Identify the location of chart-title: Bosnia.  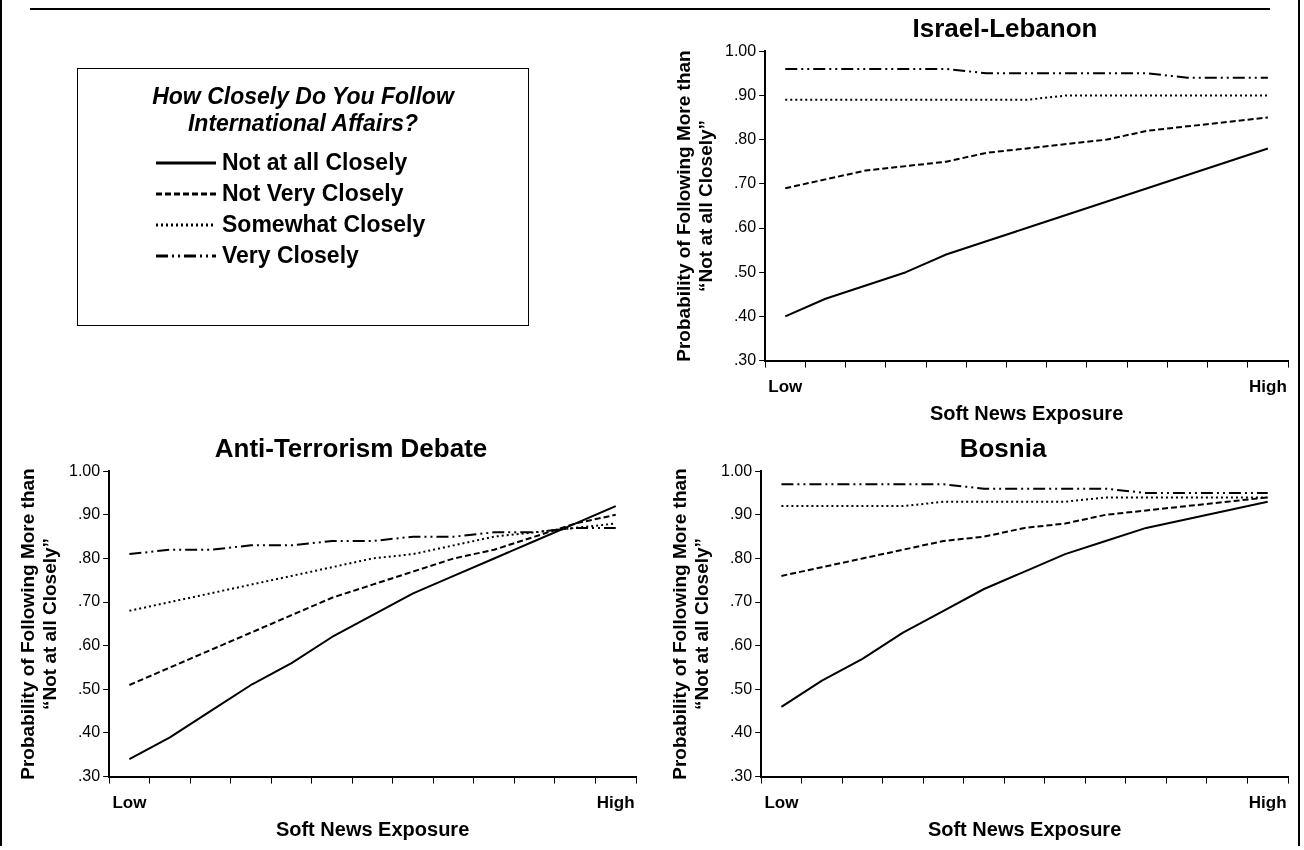
(1003, 447).